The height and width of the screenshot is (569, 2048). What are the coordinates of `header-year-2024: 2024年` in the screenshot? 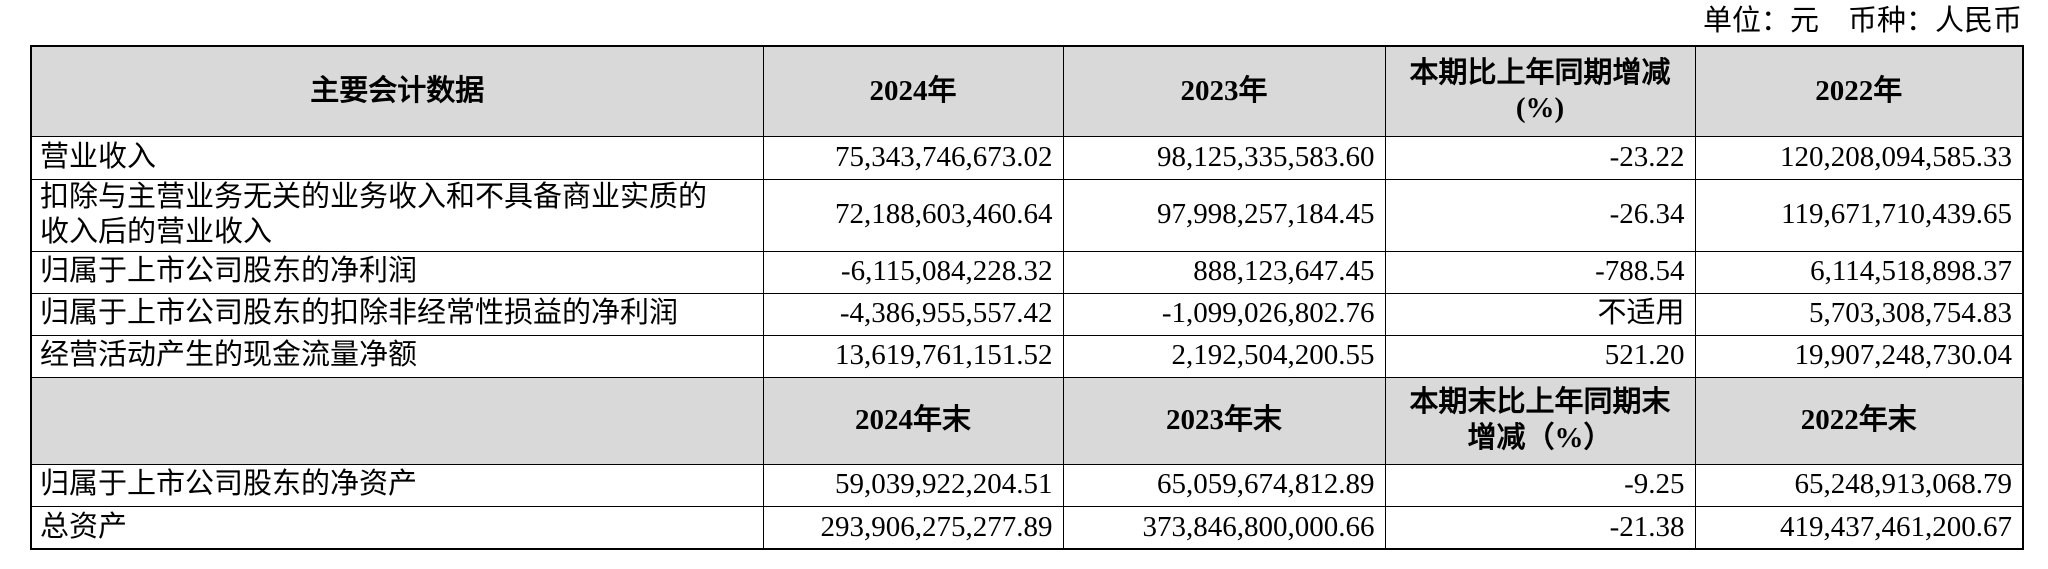 It's located at (913, 91).